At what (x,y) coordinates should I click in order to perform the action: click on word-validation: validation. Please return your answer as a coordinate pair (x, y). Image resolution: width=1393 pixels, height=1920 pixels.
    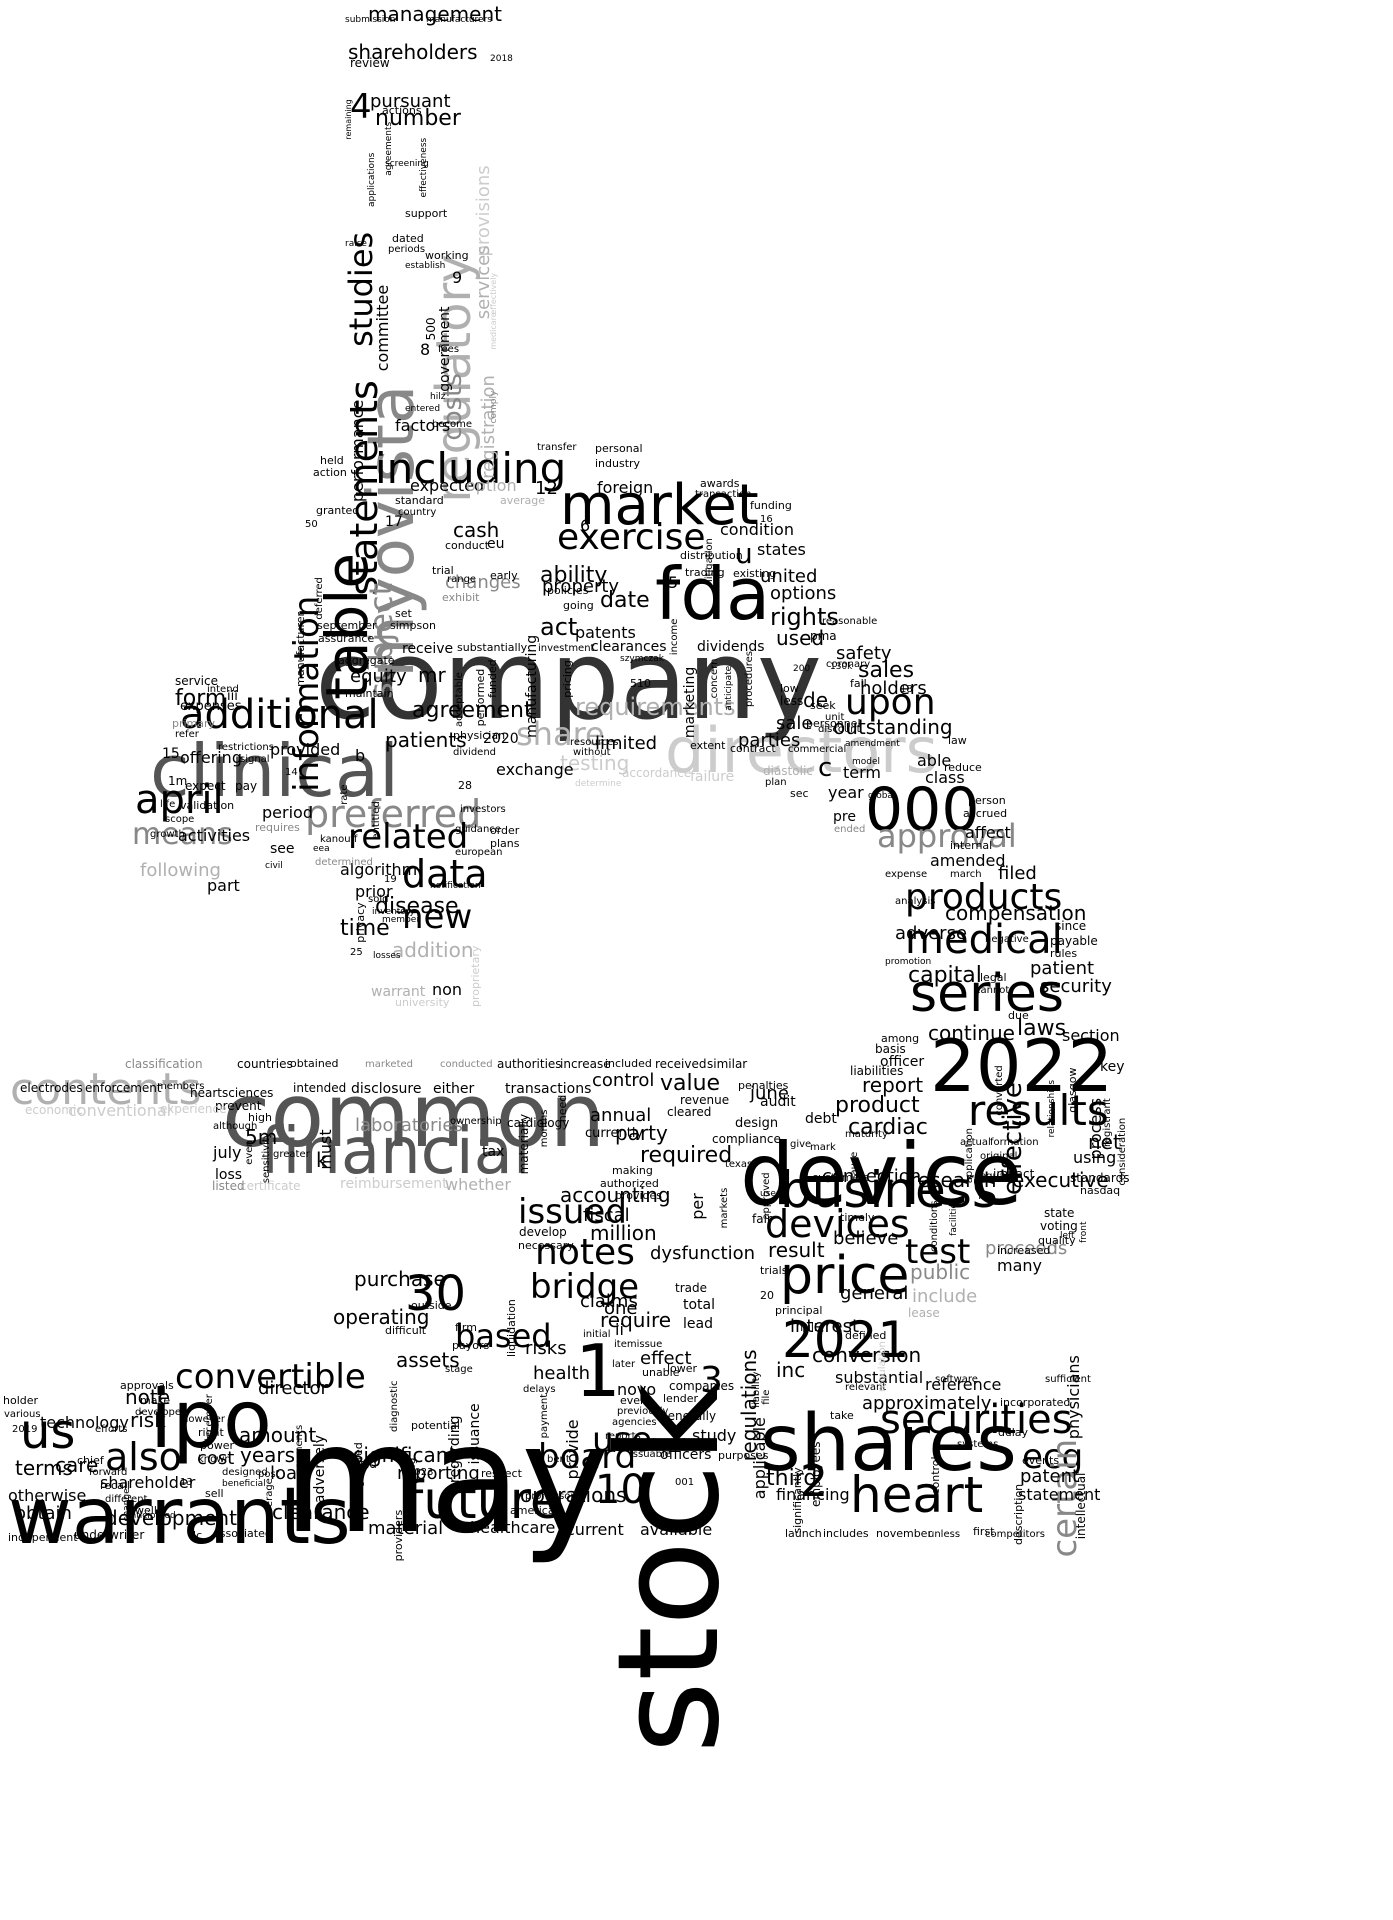
    Looking at the image, I should click on (207, 805).